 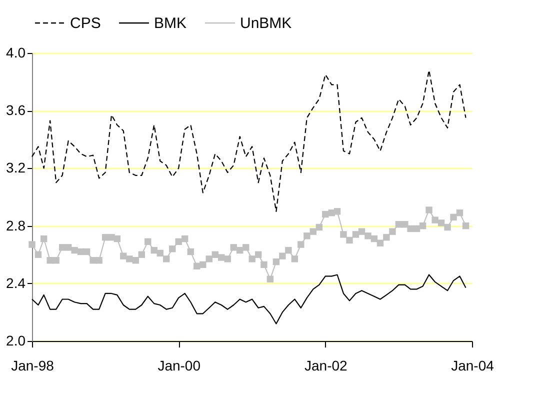 What do you see at coordinates (248, 299) in the screenshot?
I see `line-series` at bounding box center [248, 299].